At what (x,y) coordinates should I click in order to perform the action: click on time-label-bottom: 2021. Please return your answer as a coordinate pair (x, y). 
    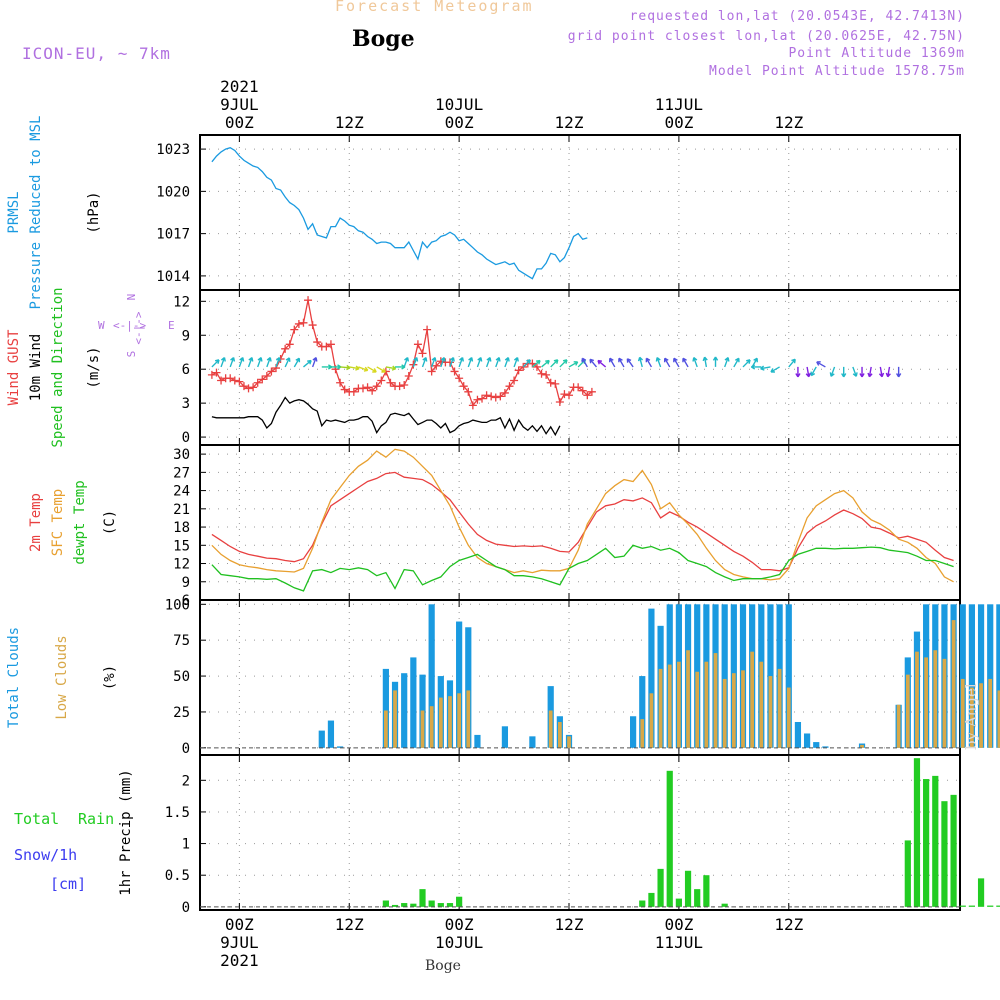
    Looking at the image, I should click on (239, 960).